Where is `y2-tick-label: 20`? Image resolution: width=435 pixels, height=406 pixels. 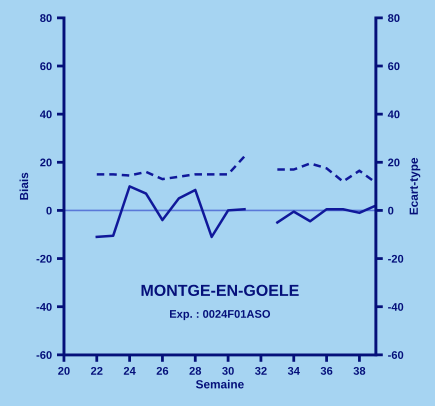
y2-tick-label: 20 is located at coordinates (394, 162).